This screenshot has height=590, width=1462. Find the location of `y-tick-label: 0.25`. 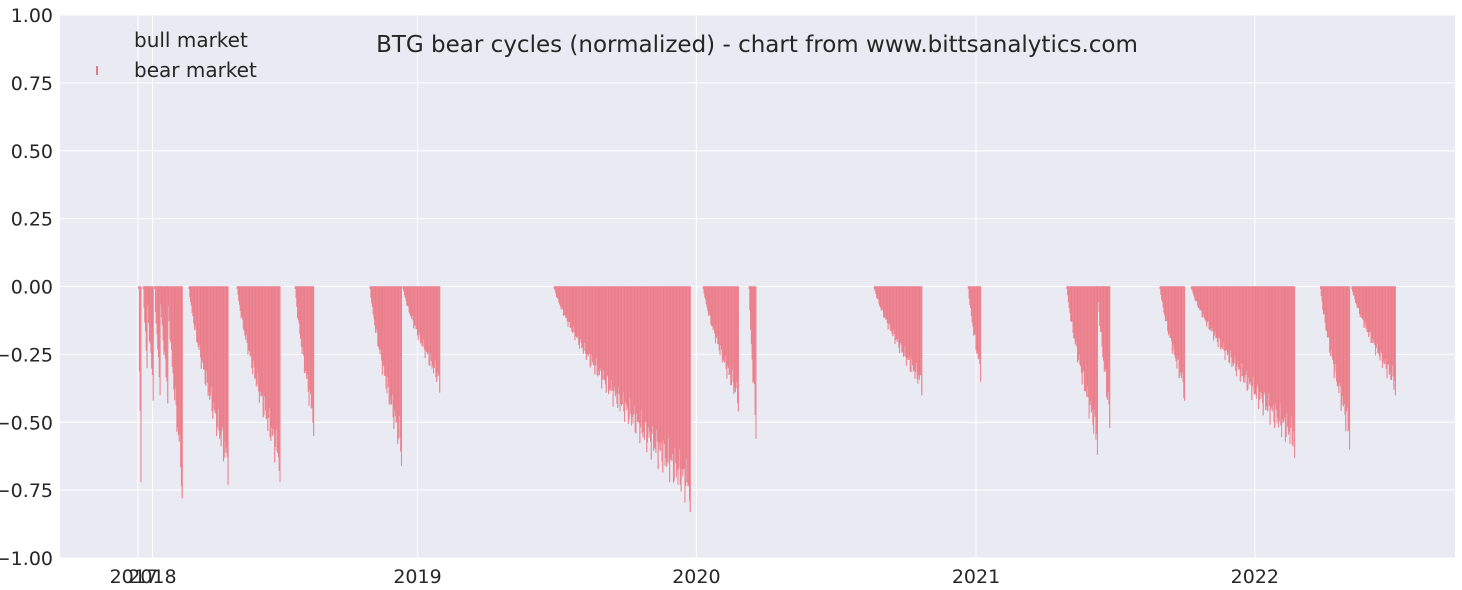

y-tick-label: 0.25 is located at coordinates (32, 220).